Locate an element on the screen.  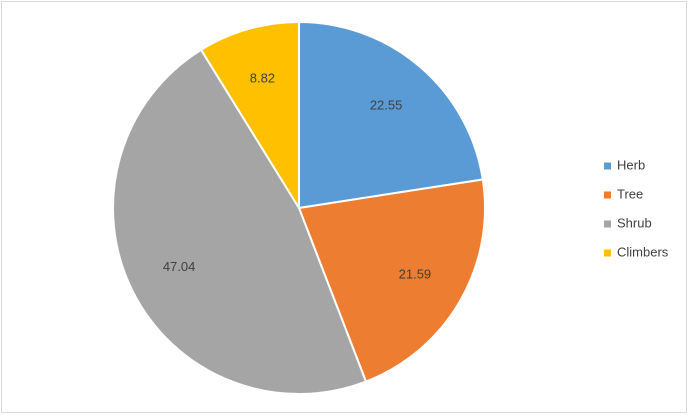
legend-swatch-climbers is located at coordinates (607, 253).